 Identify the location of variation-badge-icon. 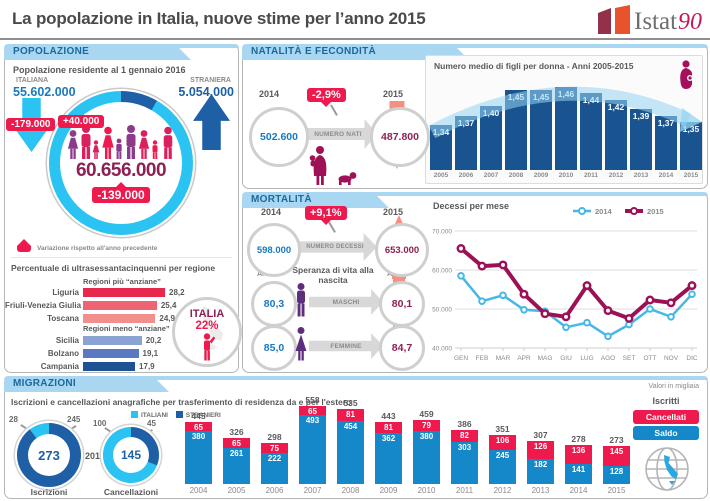
(24, 245).